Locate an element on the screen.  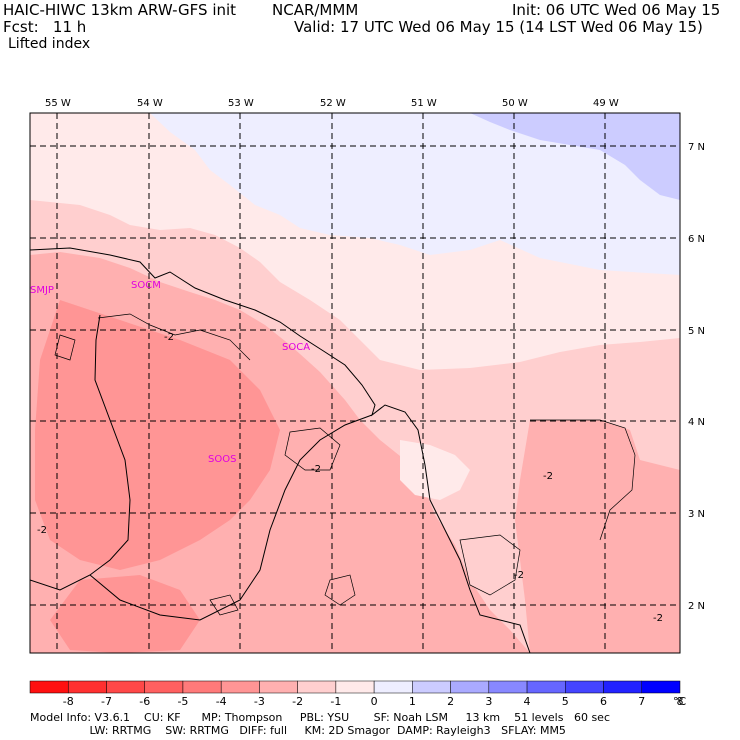
lat-labels: 7 N 6 N 5 N 4 N 3 N 2 N is located at coordinates (696, 377).